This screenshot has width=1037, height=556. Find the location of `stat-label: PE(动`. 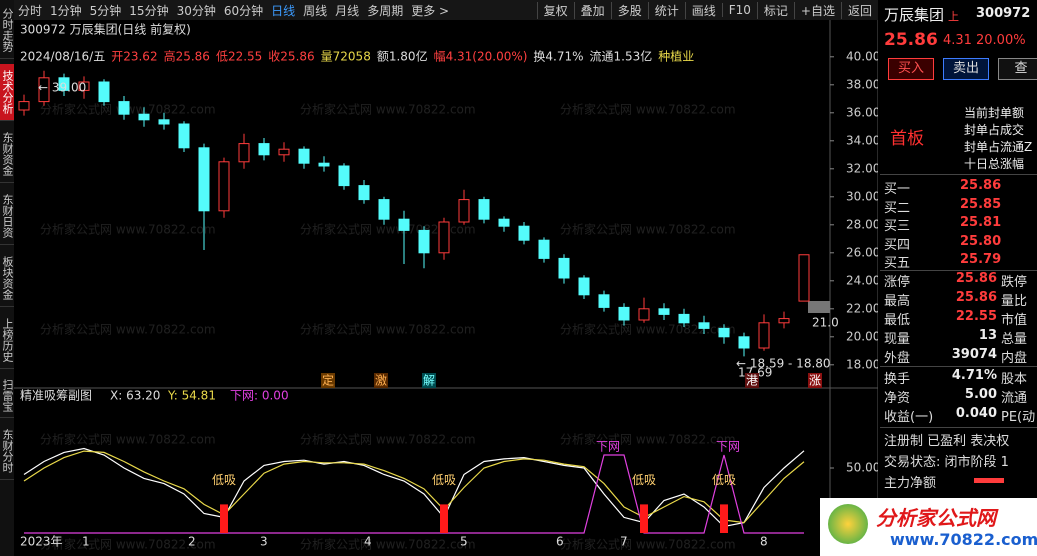

stat-label: PE(动 is located at coordinates (1018, 417).